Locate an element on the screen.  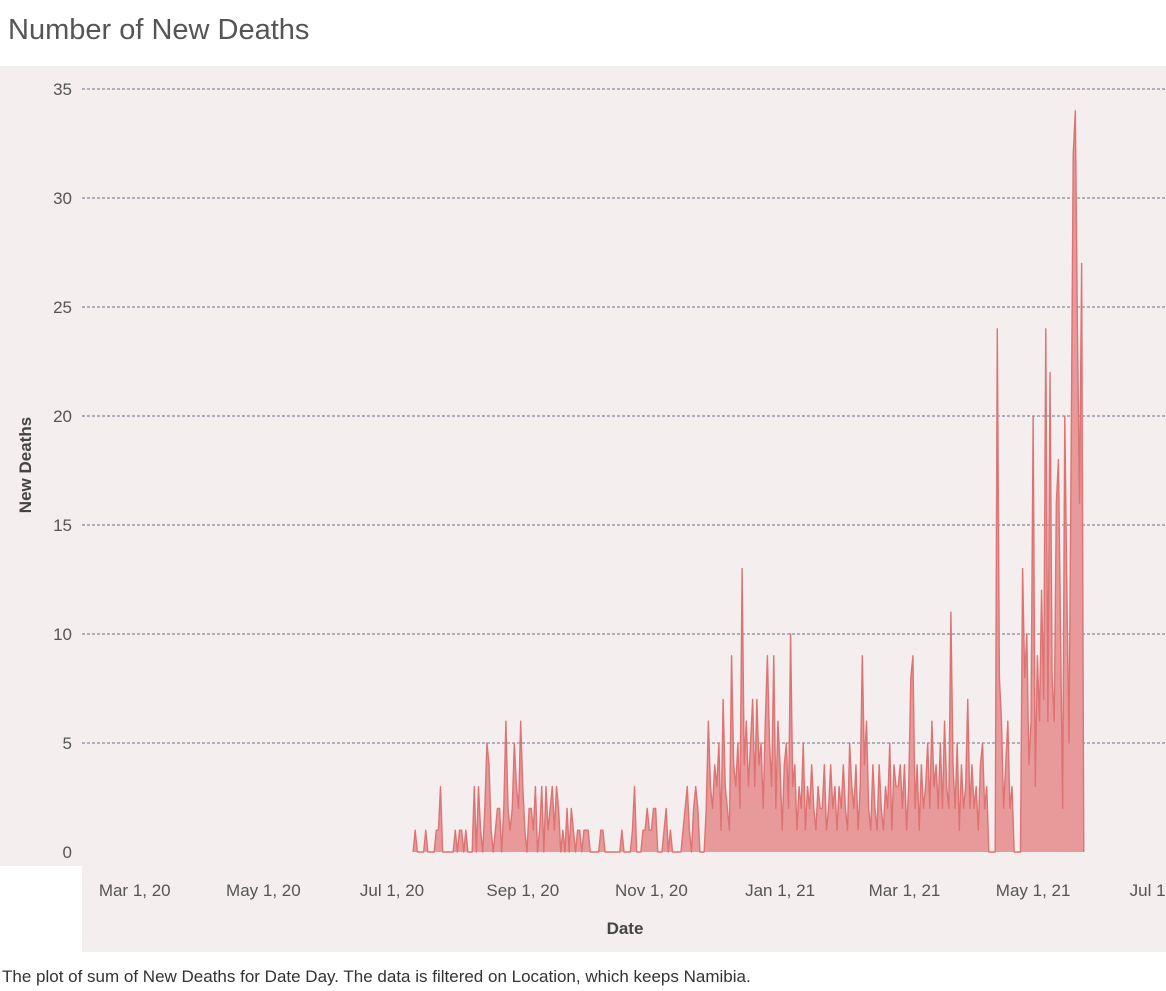
x-tick-label: Jan 1, 21 is located at coordinates (780, 890).